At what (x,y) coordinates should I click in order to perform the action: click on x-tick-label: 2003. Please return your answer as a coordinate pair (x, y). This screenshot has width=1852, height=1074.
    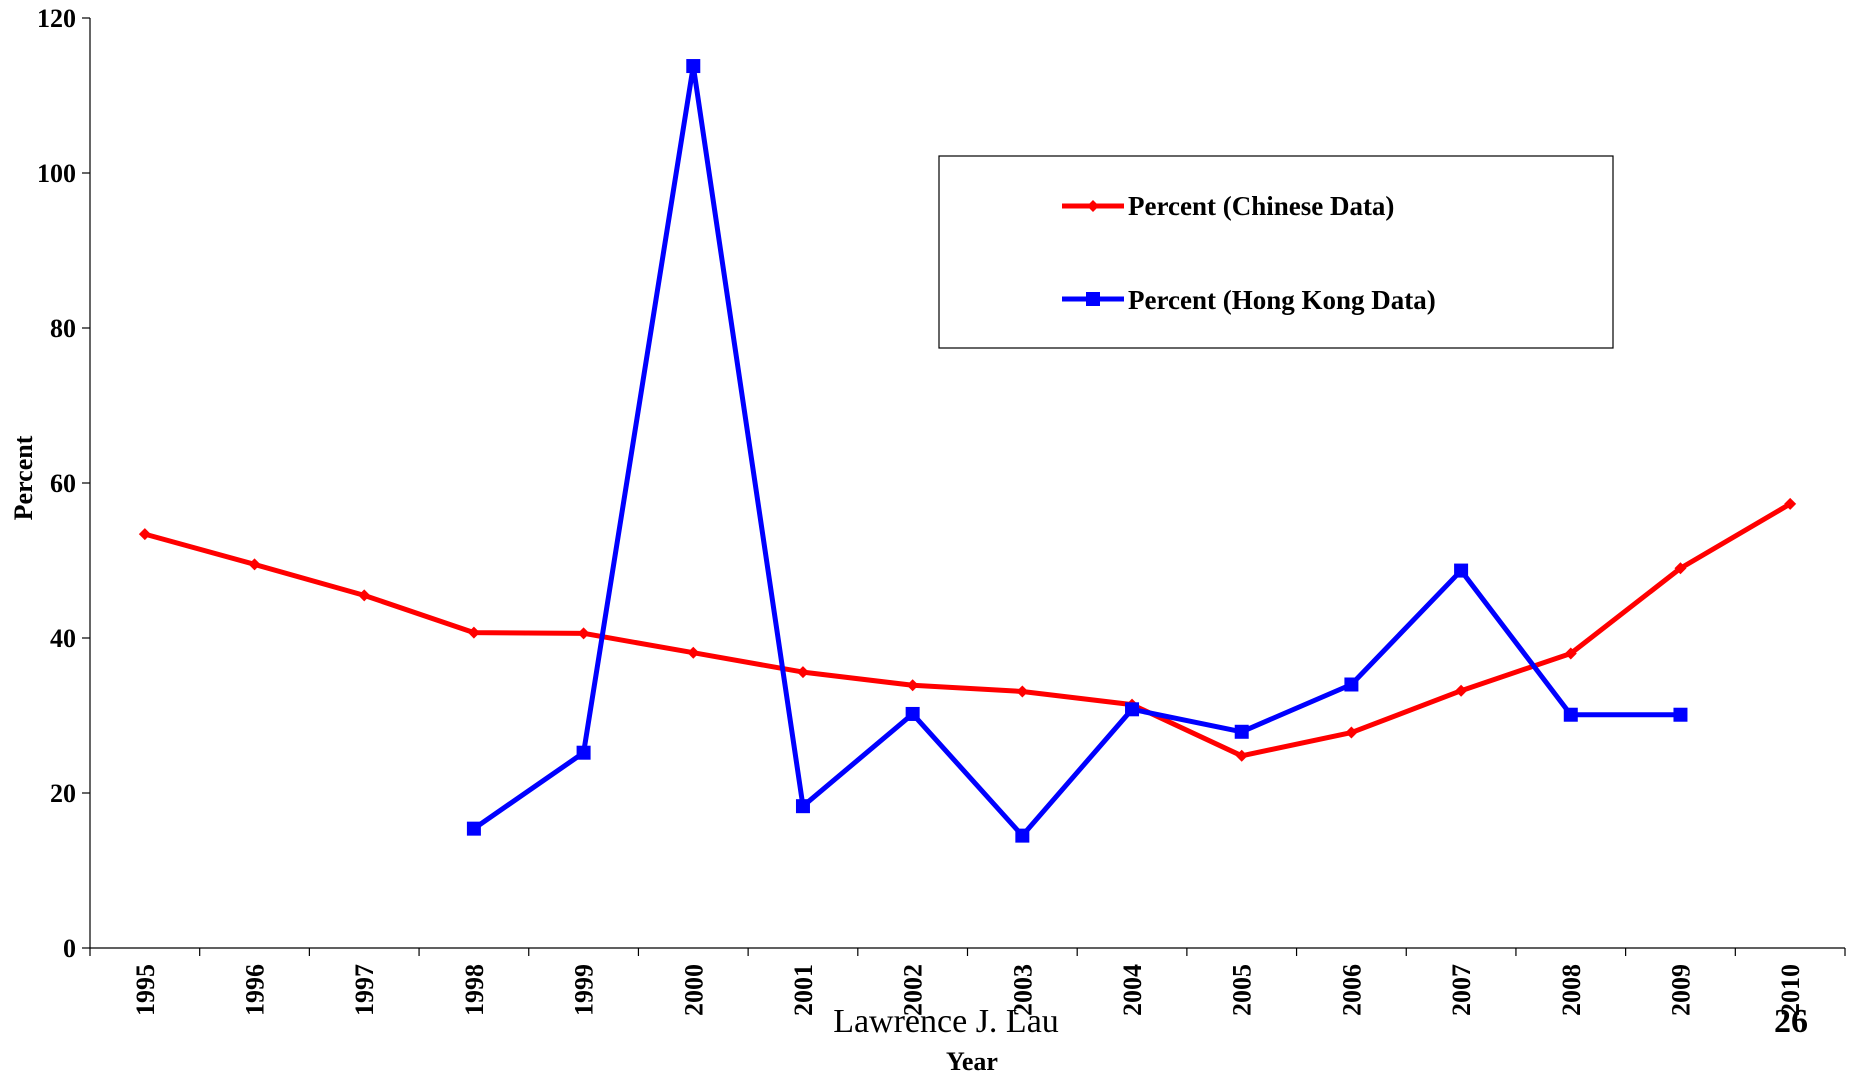
    Looking at the image, I should click on (1022, 990).